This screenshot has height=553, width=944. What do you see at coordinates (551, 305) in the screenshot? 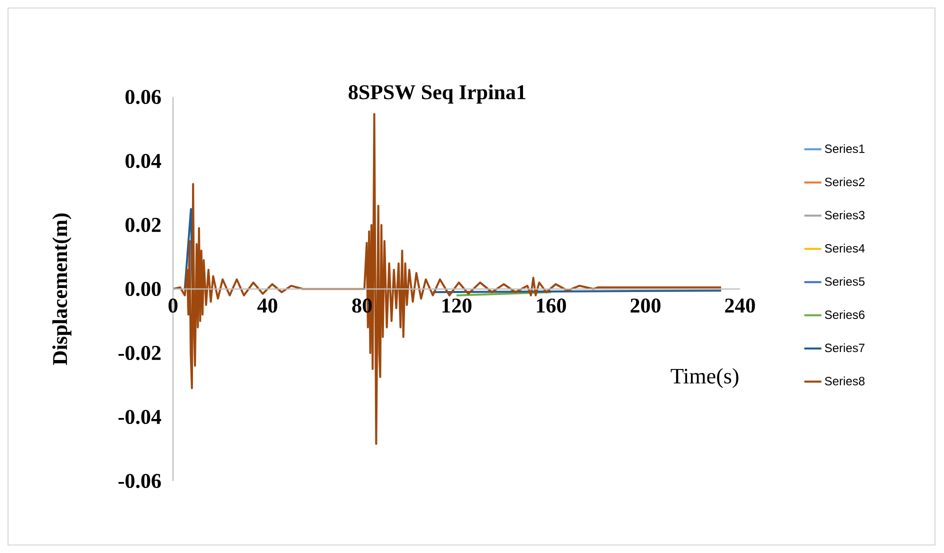
I see `x-tick-label: 160` at bounding box center [551, 305].